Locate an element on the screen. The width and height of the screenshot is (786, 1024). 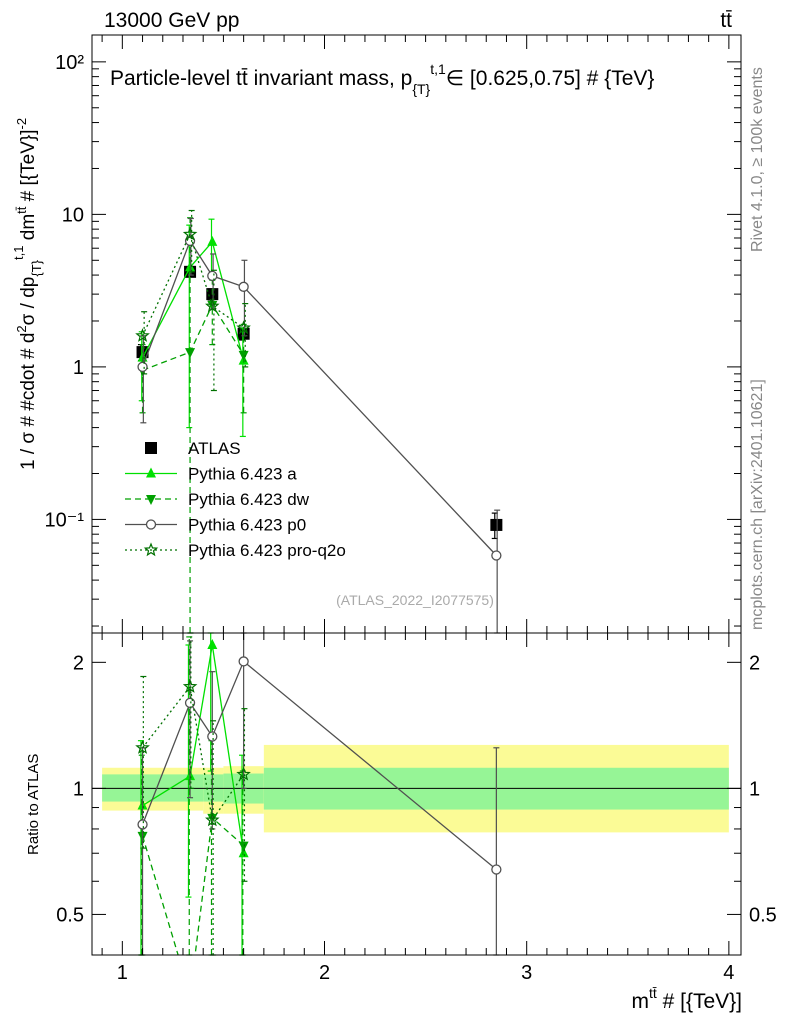
ratio-ytick-label-left-1: 1 is located at coordinates (78, 789).